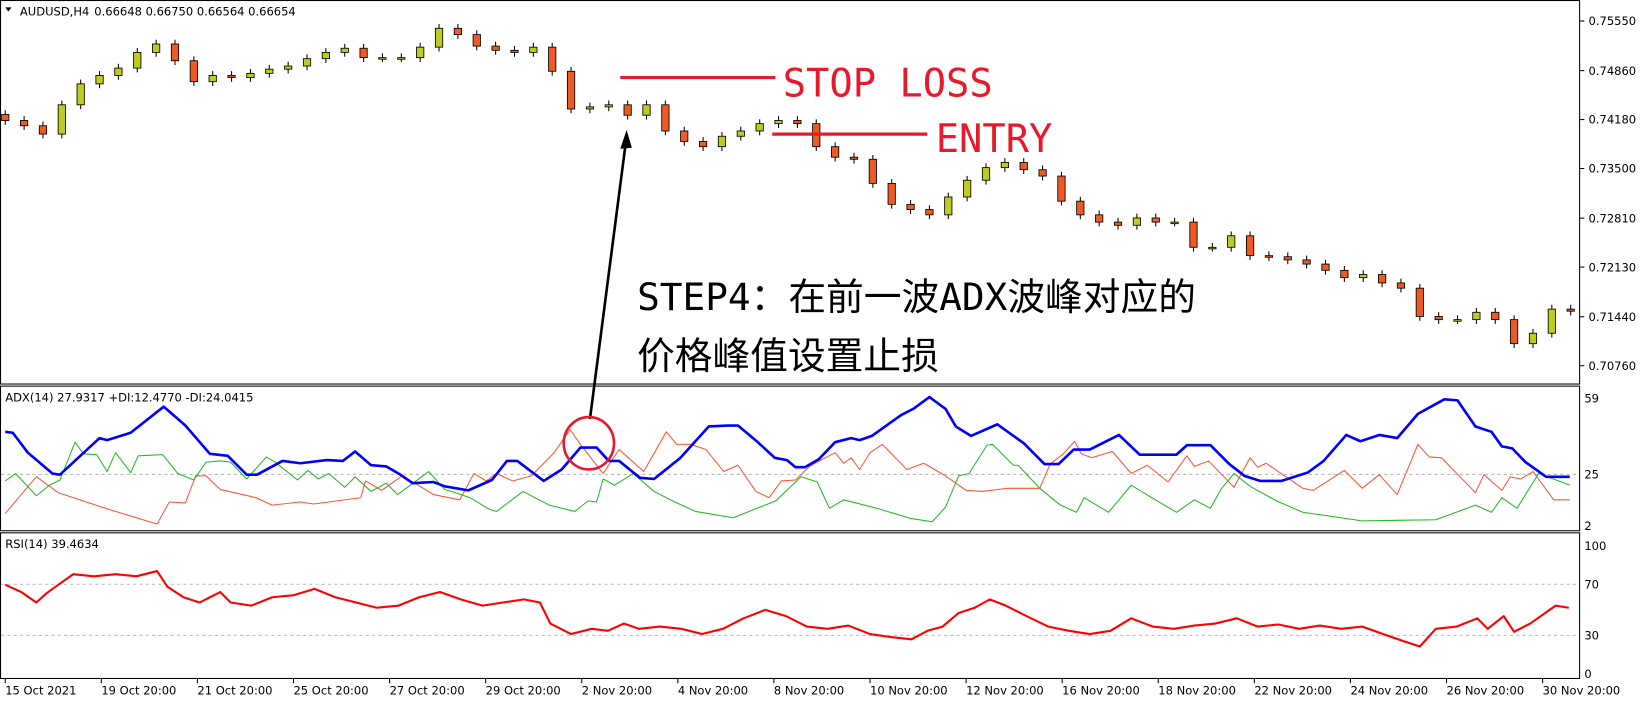 This screenshot has height=702, width=1643. Describe the element at coordinates (1595, 610) in the screenshot. I see `rsi-axis: 100 70 30 0` at that location.